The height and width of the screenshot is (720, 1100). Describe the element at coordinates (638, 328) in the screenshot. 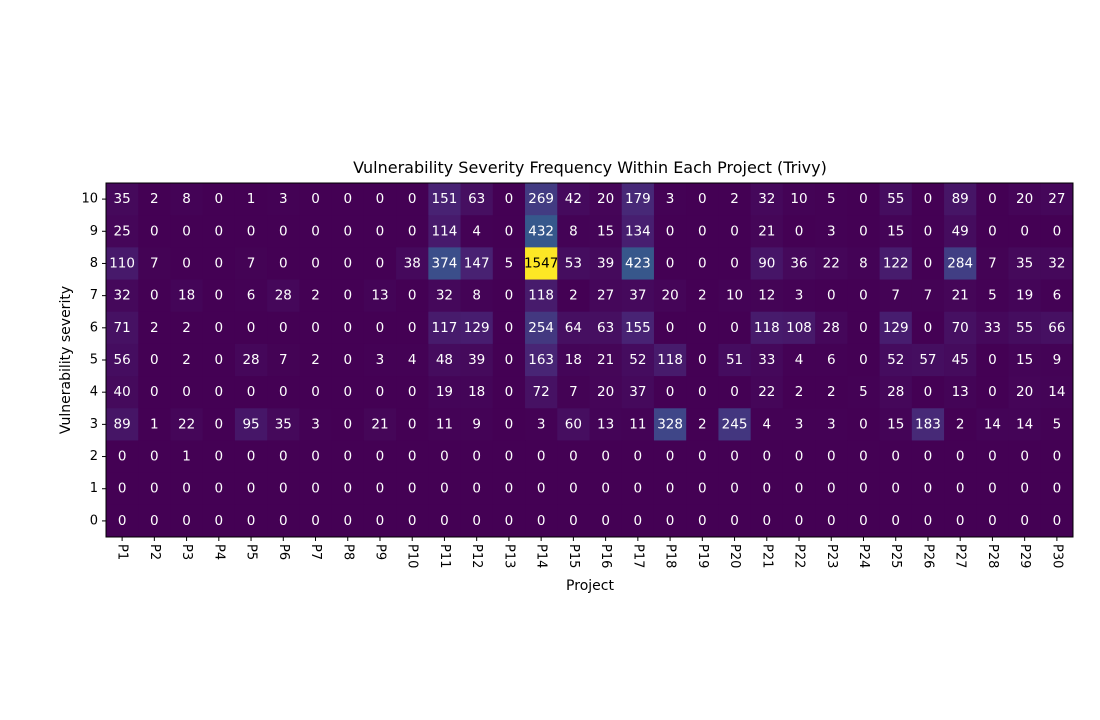

I see `cell-value-label-6-P17: 155` at that location.